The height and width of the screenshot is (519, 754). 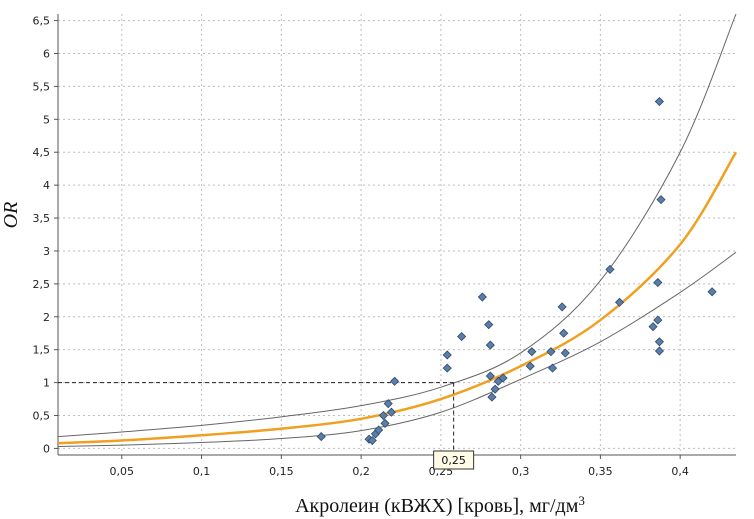 I want to click on annotation: 0,25, so click(x=454, y=460).